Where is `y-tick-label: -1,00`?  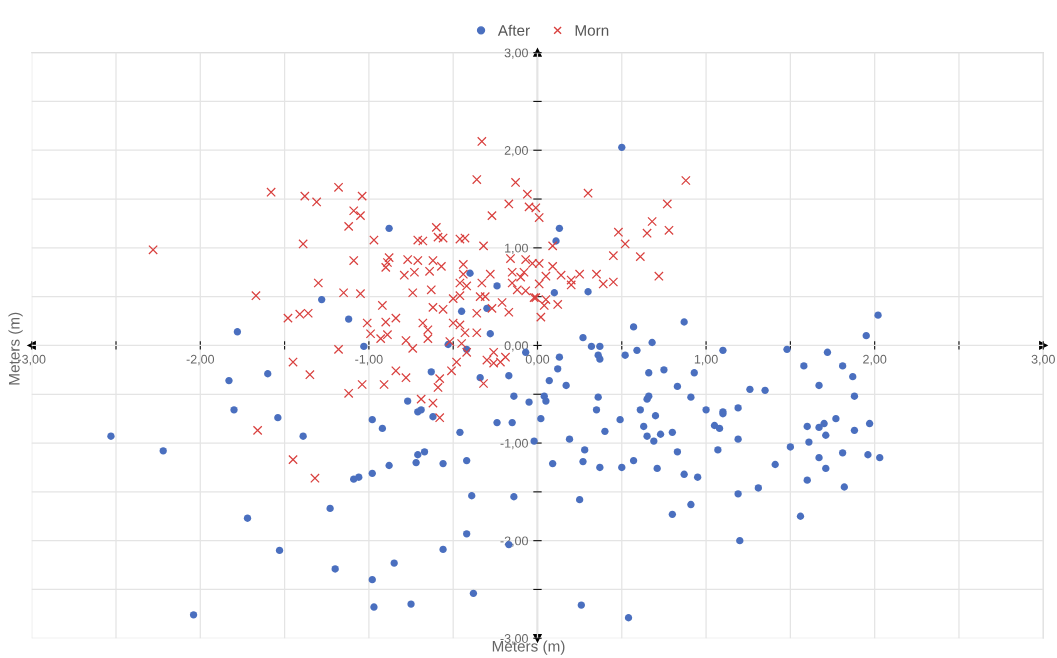
y-tick-label: -1,00 is located at coordinates (514, 444).